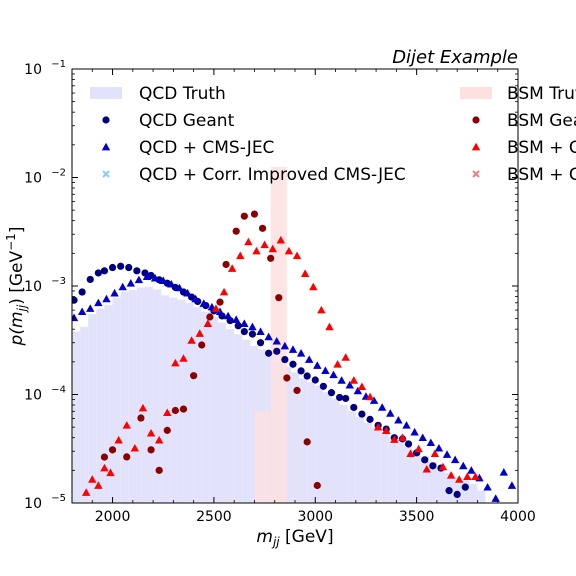 The height and width of the screenshot is (576, 576). I want to click on x-tick-label-2: 3000, so click(315, 517).